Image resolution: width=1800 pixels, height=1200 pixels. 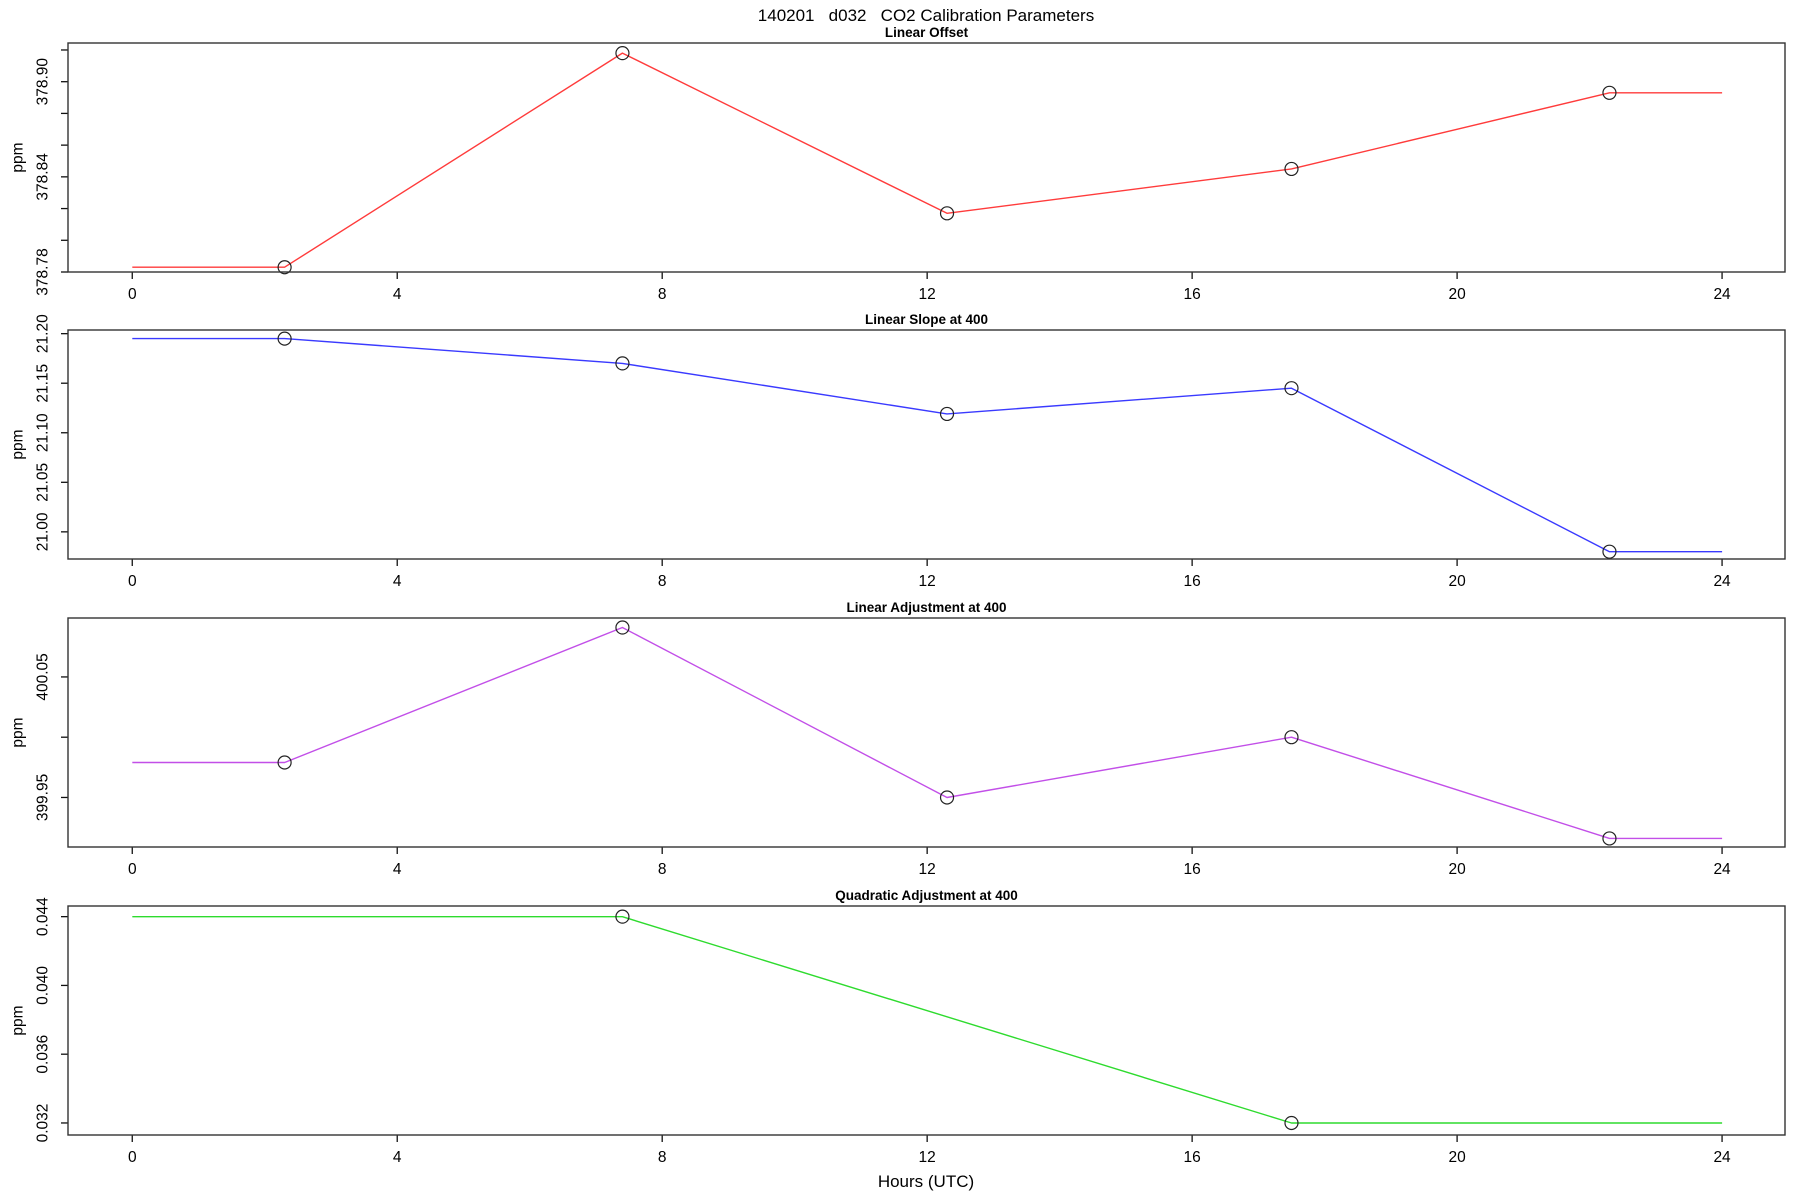 I want to click on x-axis-title: Hours (UTC), so click(x=926, y=1181).